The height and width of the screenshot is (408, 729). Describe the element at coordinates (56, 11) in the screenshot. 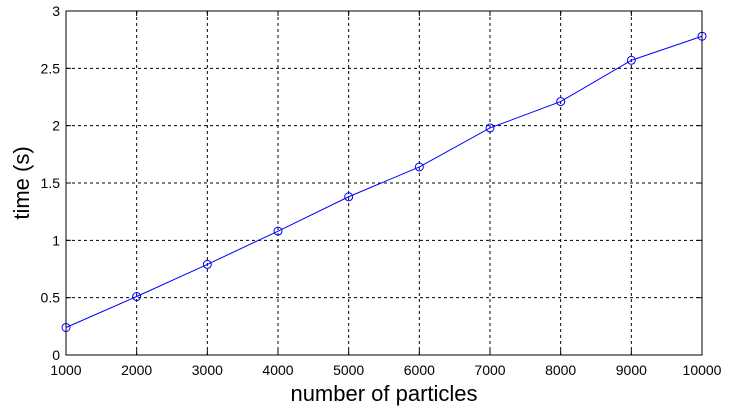

I see `y-tick-label: 3` at that location.